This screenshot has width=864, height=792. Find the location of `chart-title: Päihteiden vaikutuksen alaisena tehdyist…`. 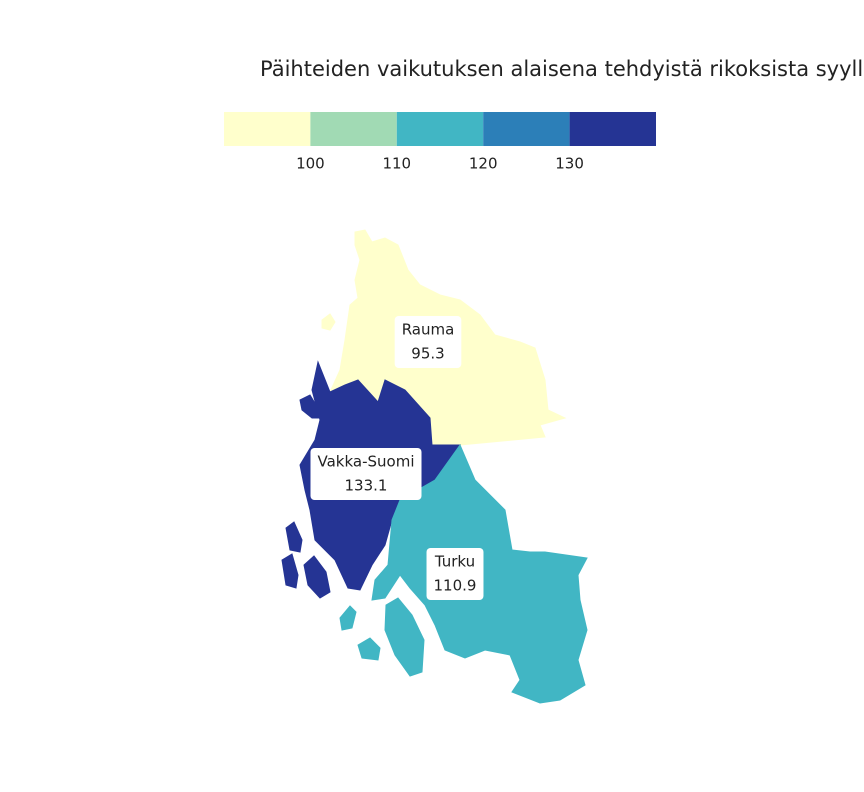

chart-title: Päihteiden vaikutuksen alaisena tehdyist… is located at coordinates (562, 69).